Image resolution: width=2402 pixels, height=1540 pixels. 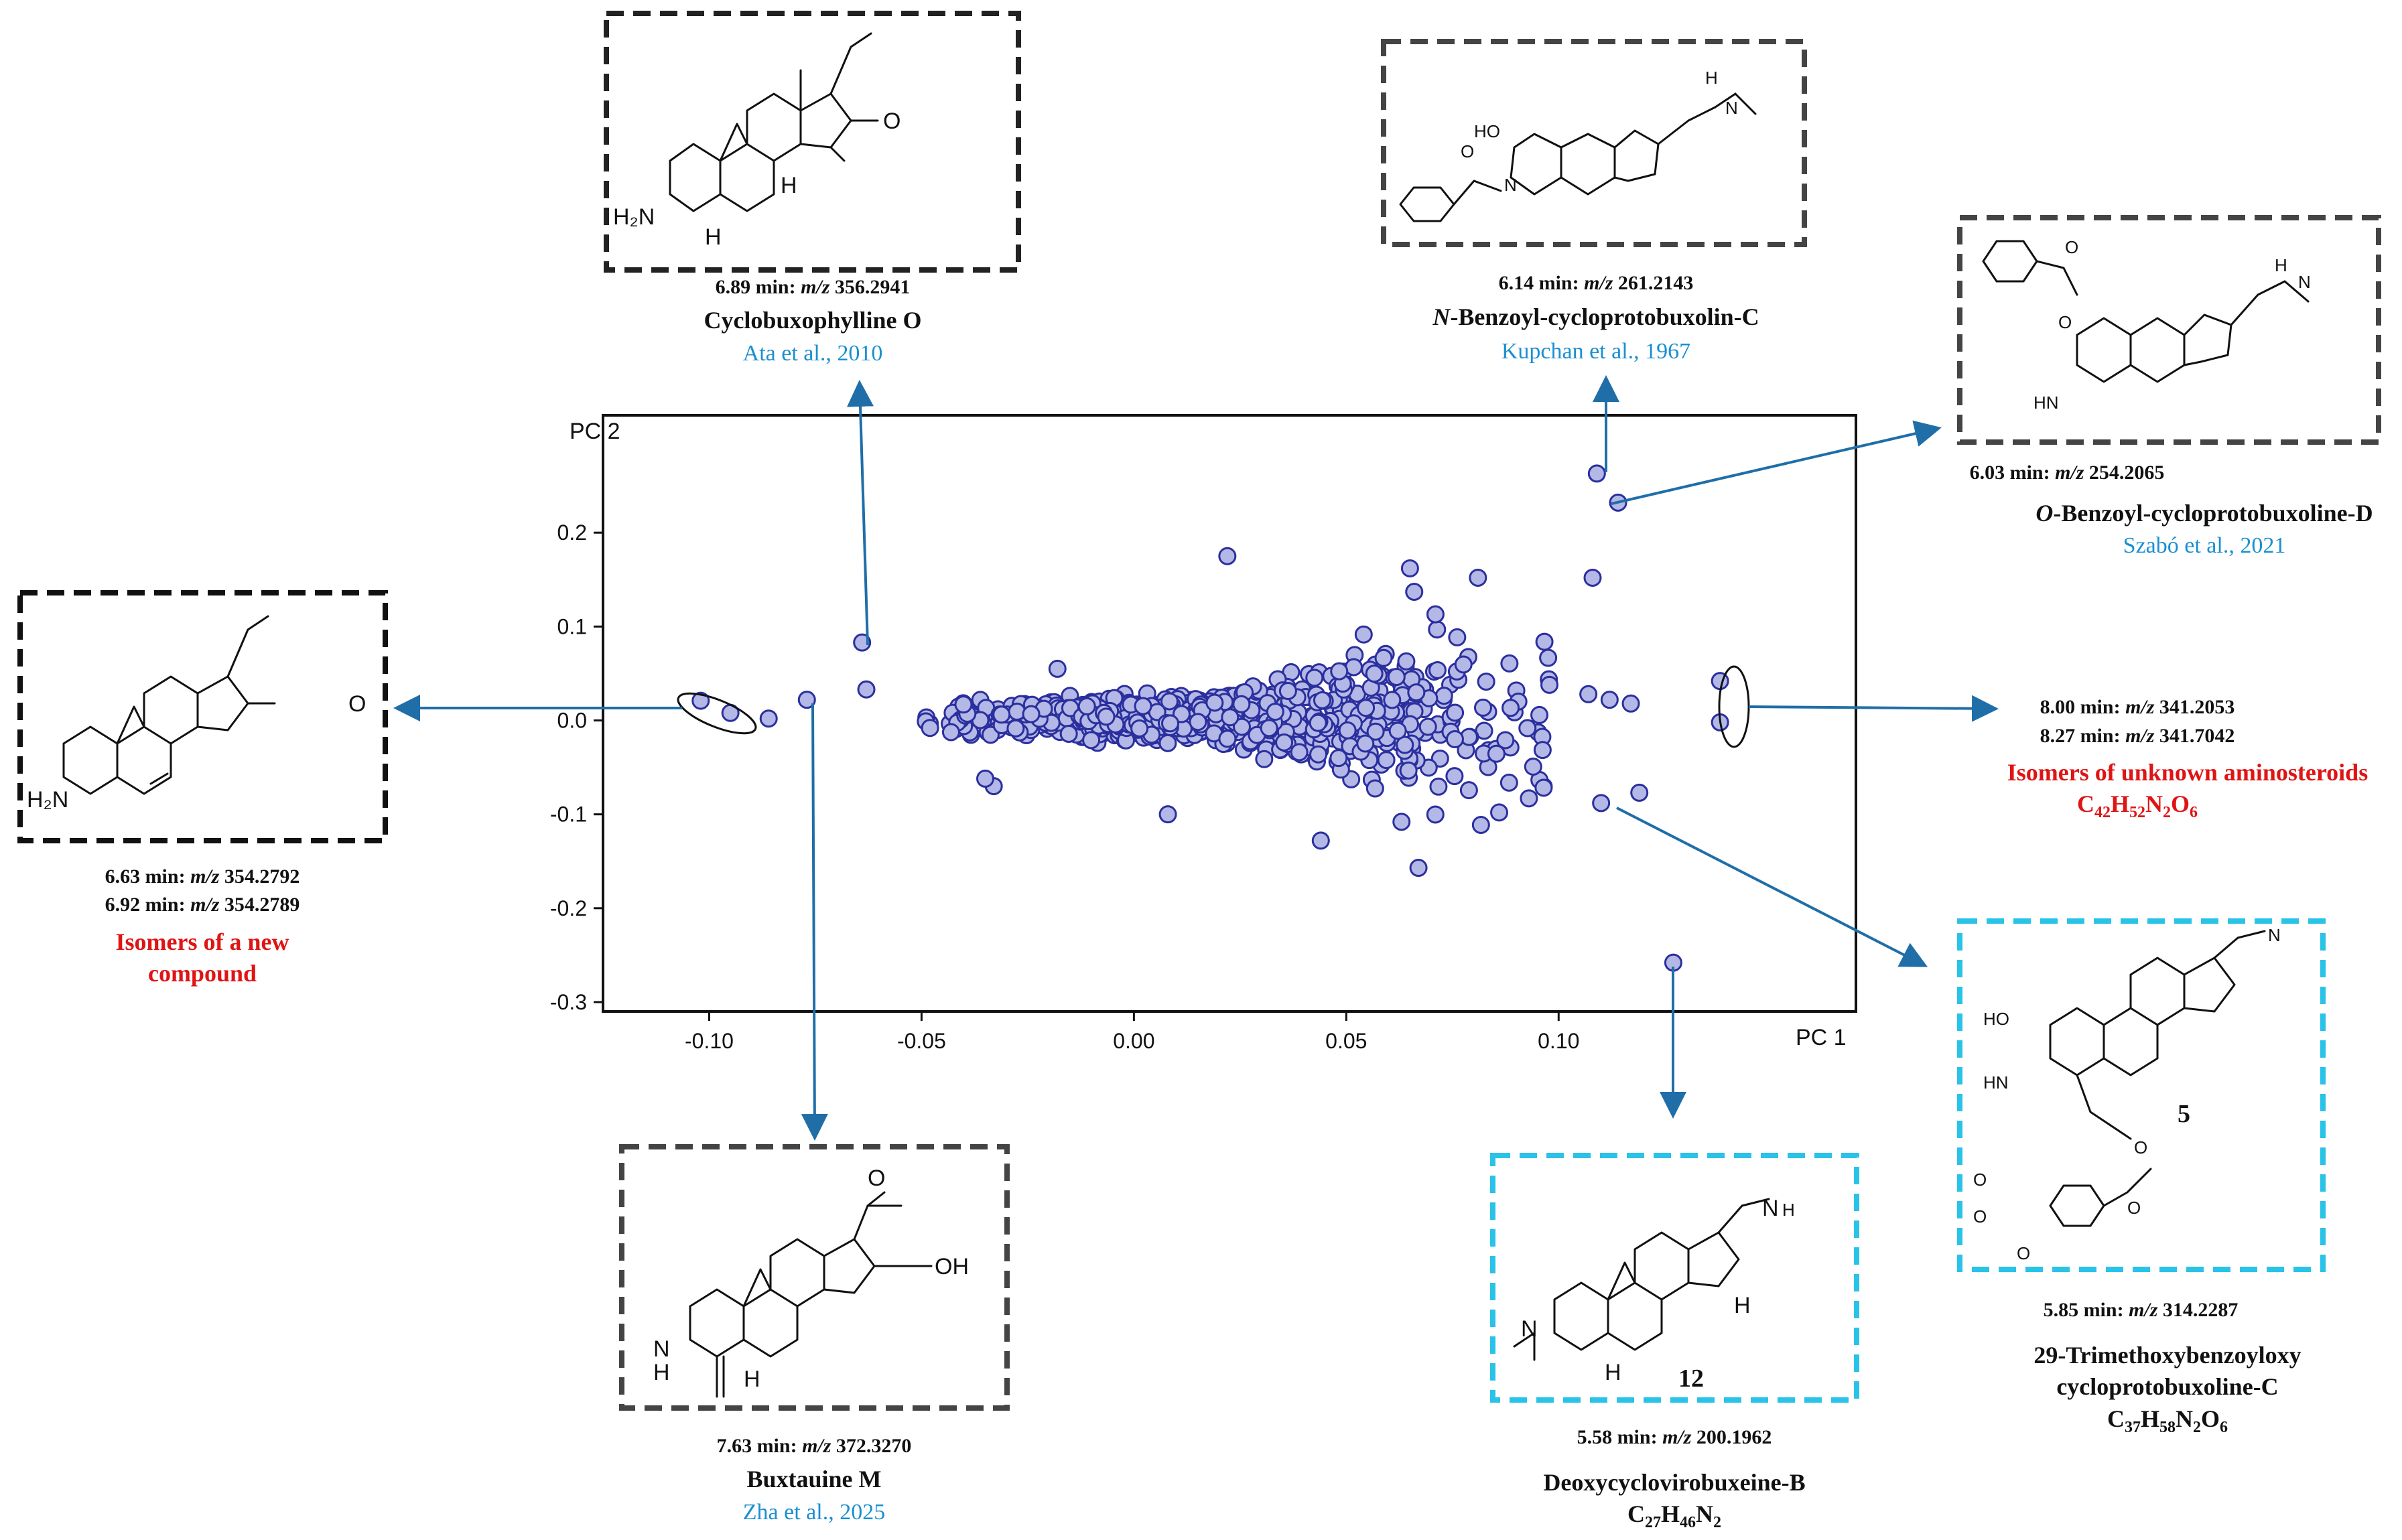 What do you see at coordinates (2137, 707) in the screenshot?
I see `caption-unknown-mz1: 8.00 min: m/z 341.2053` at bounding box center [2137, 707].